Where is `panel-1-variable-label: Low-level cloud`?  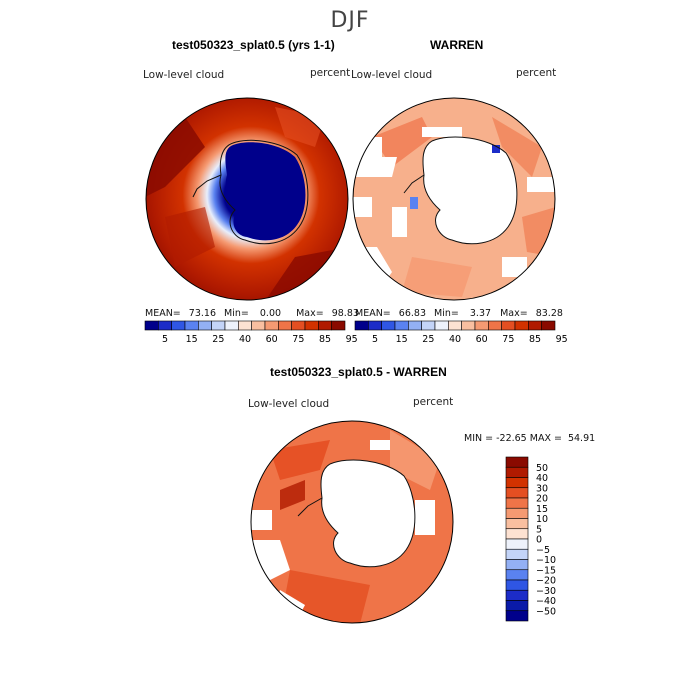
panel-1-variable-label: Low-level cloud is located at coordinates (184, 75).